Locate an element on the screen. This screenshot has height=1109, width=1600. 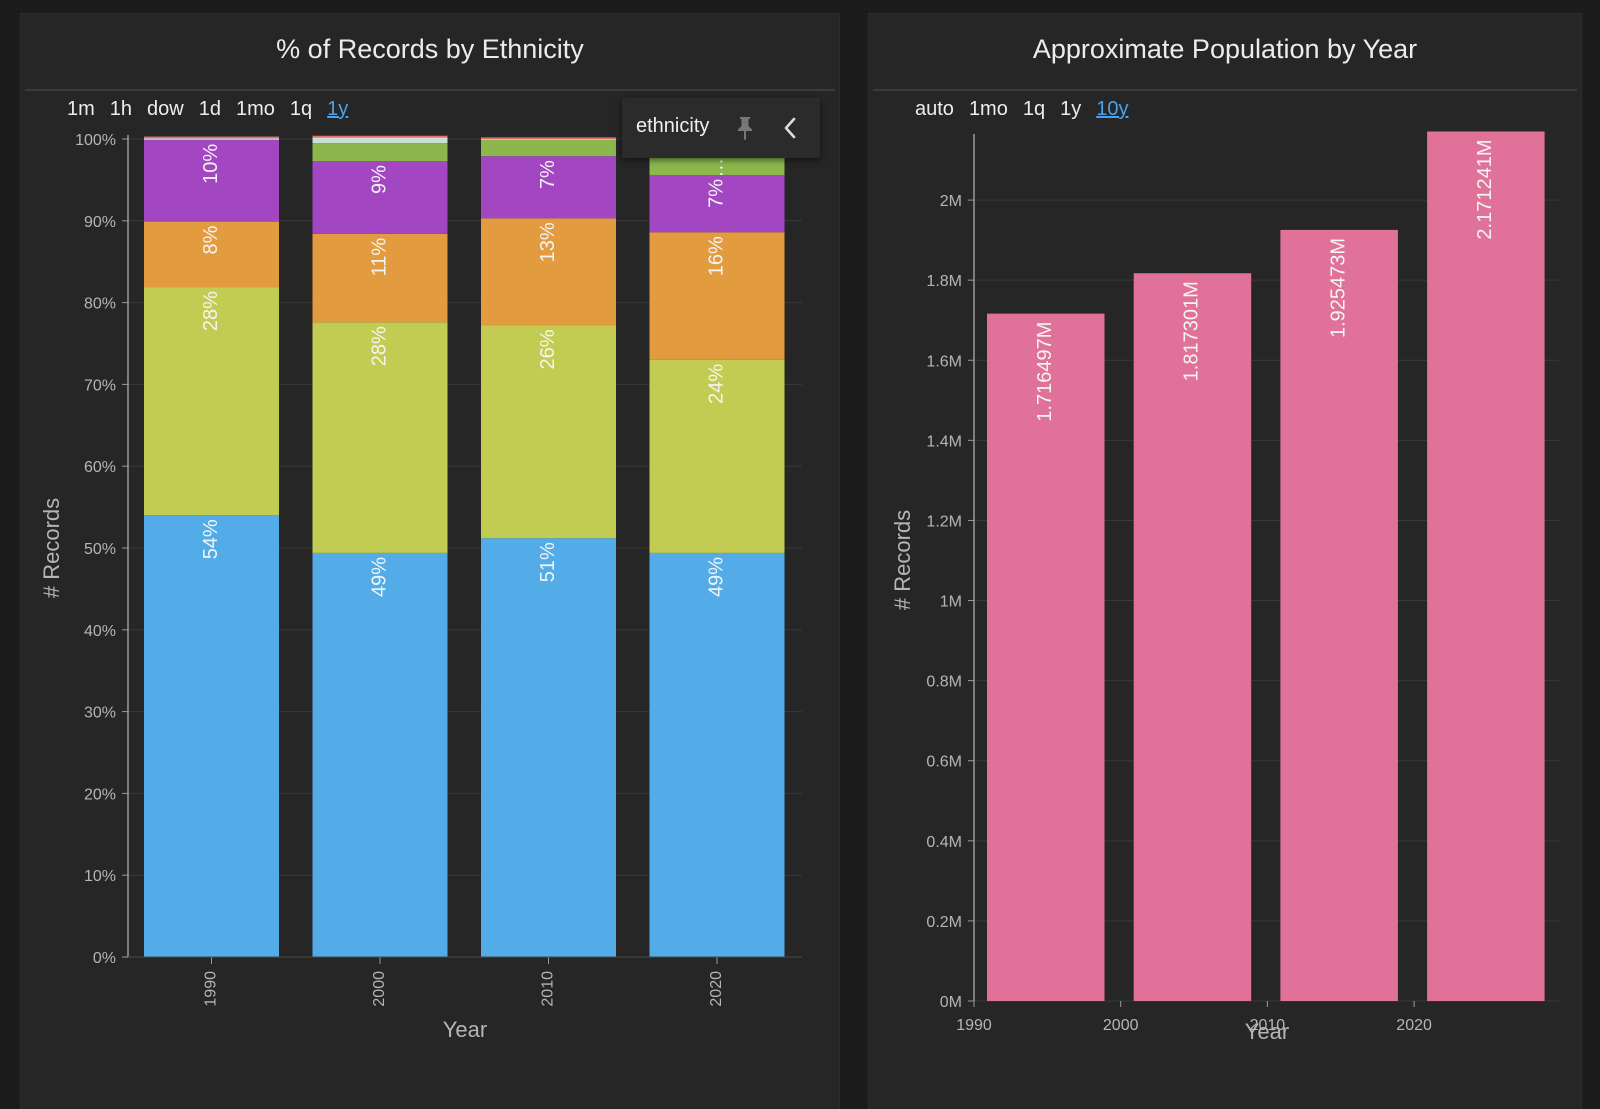
panel-title: % of Records by Ethnicity is located at coordinates (430, 49).